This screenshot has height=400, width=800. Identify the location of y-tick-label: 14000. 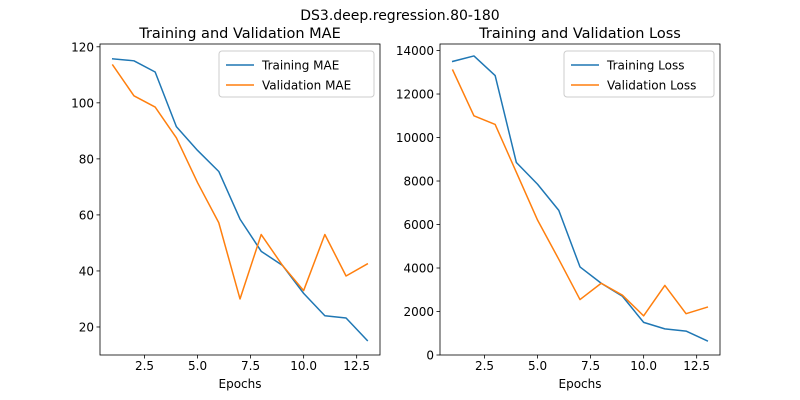
(415, 51).